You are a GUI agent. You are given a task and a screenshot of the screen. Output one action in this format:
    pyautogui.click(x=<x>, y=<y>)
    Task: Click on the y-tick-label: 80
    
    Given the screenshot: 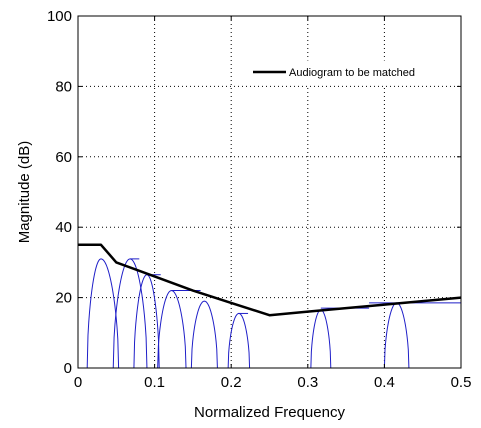 What is the action you would take?
    pyautogui.click(x=63, y=86)
    